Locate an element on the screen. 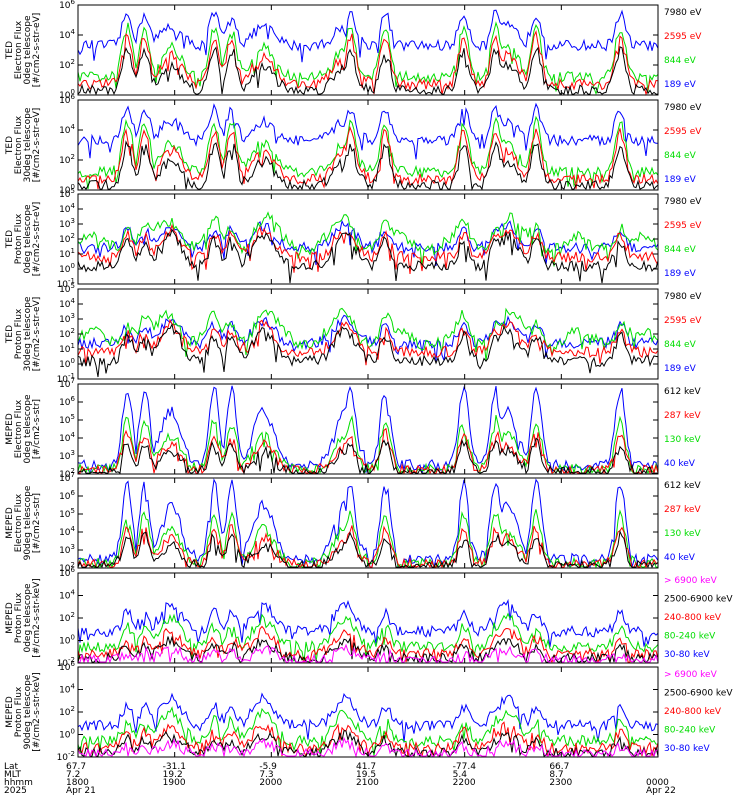  footer-value: 2100 is located at coordinates (367, 783).